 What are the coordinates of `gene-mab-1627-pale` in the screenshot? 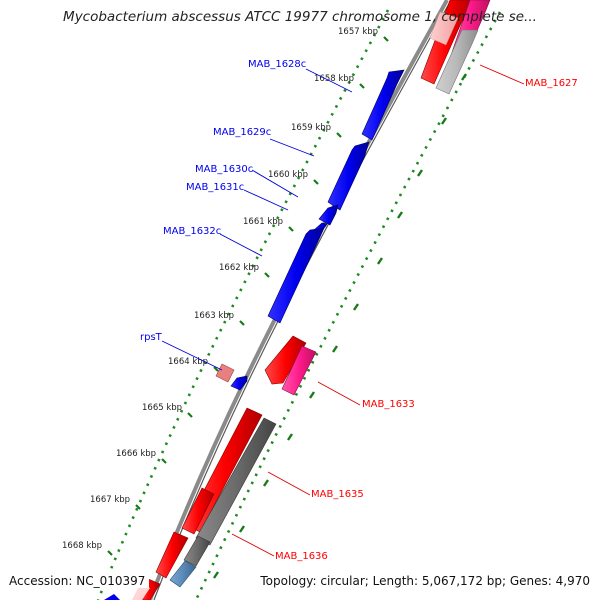 It's located at (444, 28).